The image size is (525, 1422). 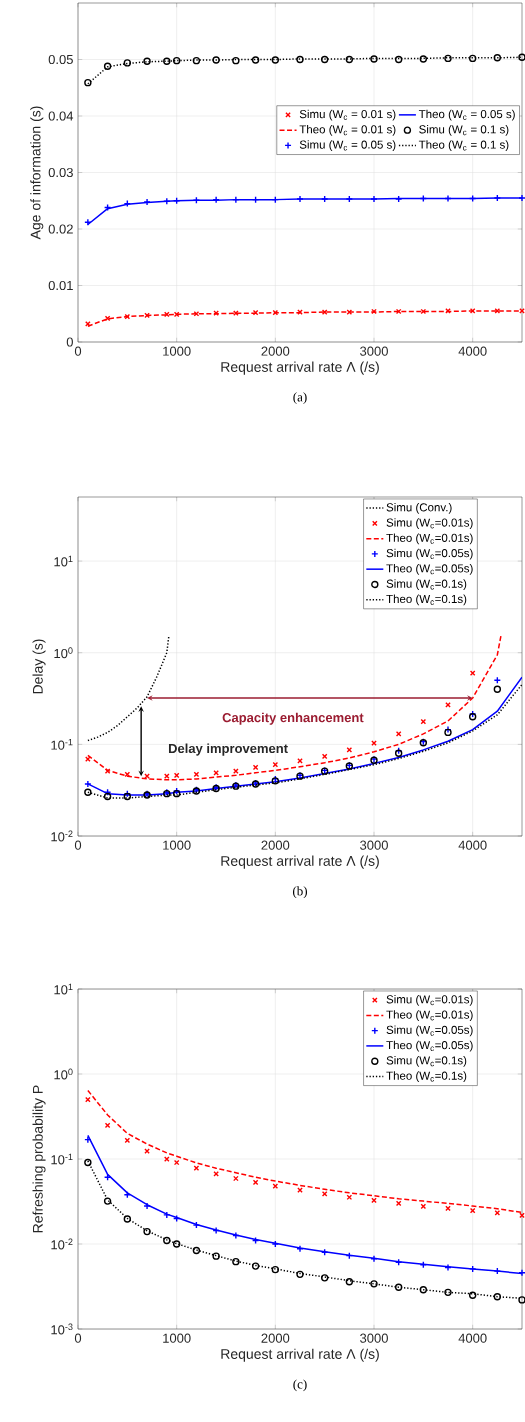 I want to click on text: (b), so click(x=300, y=892).